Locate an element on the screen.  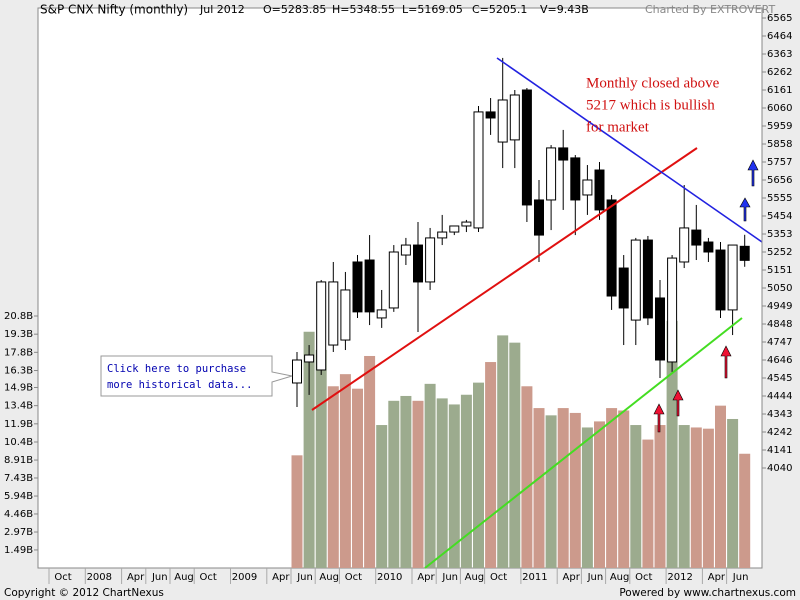
y2-tick-label: 20.8B is located at coordinates (18, 316).